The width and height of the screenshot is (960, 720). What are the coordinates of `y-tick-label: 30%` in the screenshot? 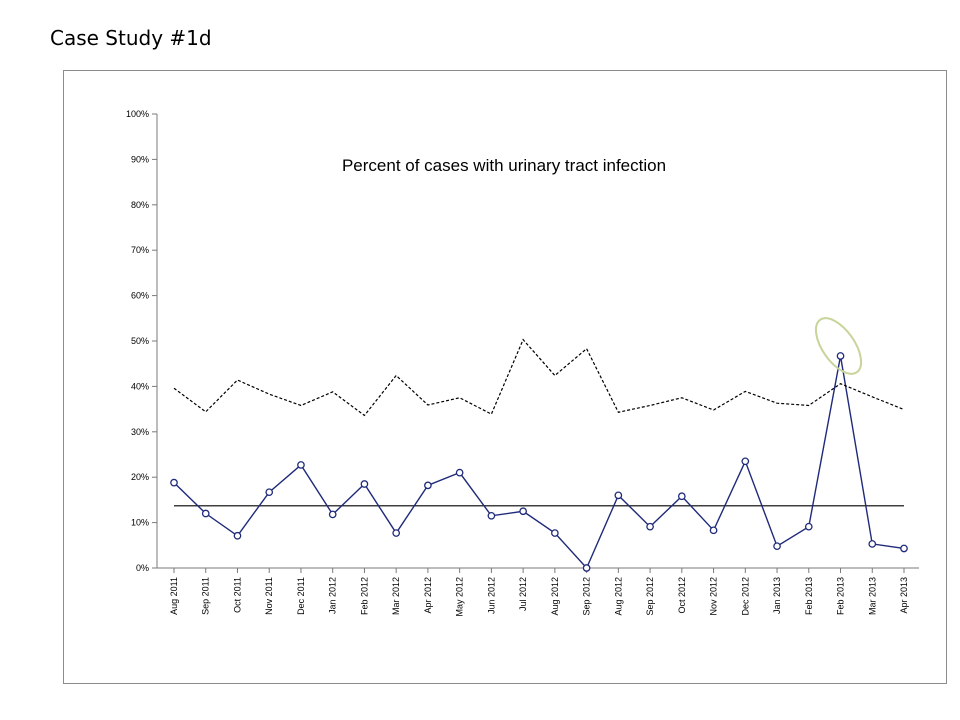 It's located at (140, 432).